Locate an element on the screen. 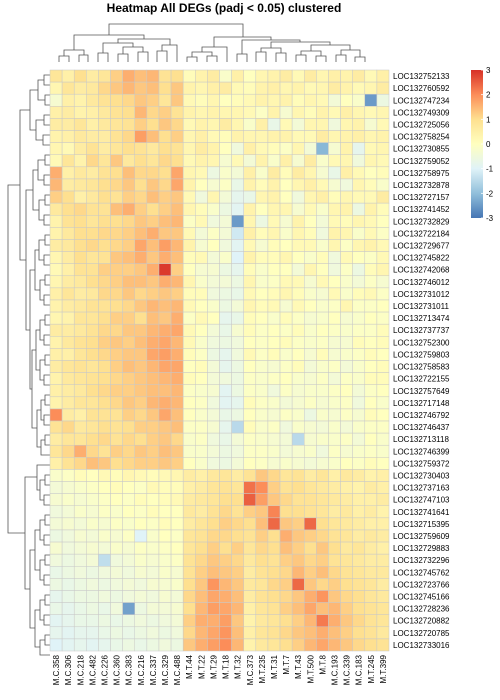 The width and height of the screenshot is (500, 700). row-label: LOC132760592 is located at coordinates (421, 88).